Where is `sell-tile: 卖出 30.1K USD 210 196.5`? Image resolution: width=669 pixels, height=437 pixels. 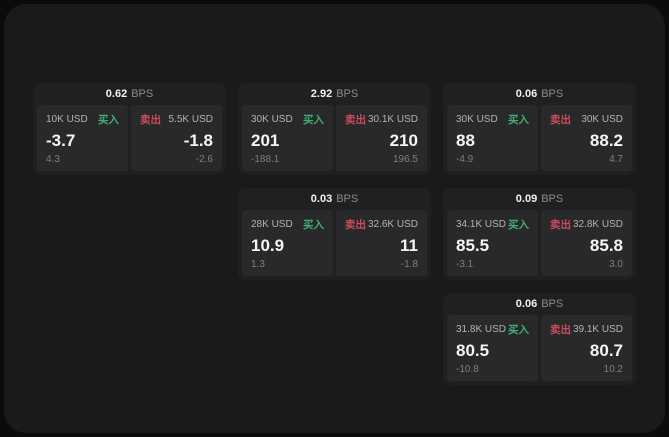 sell-tile: 卖出 30.1K USD 210 196.5 is located at coordinates (381, 138).